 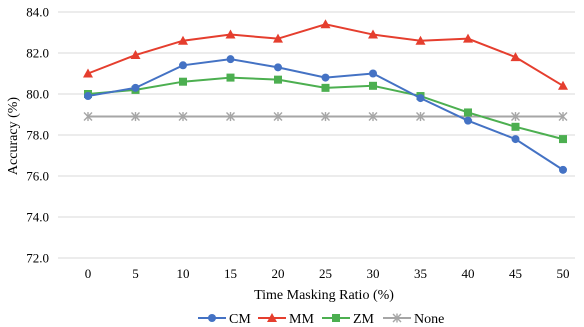 What do you see at coordinates (183, 273) in the screenshot?
I see `x-tick-label: 10` at bounding box center [183, 273].